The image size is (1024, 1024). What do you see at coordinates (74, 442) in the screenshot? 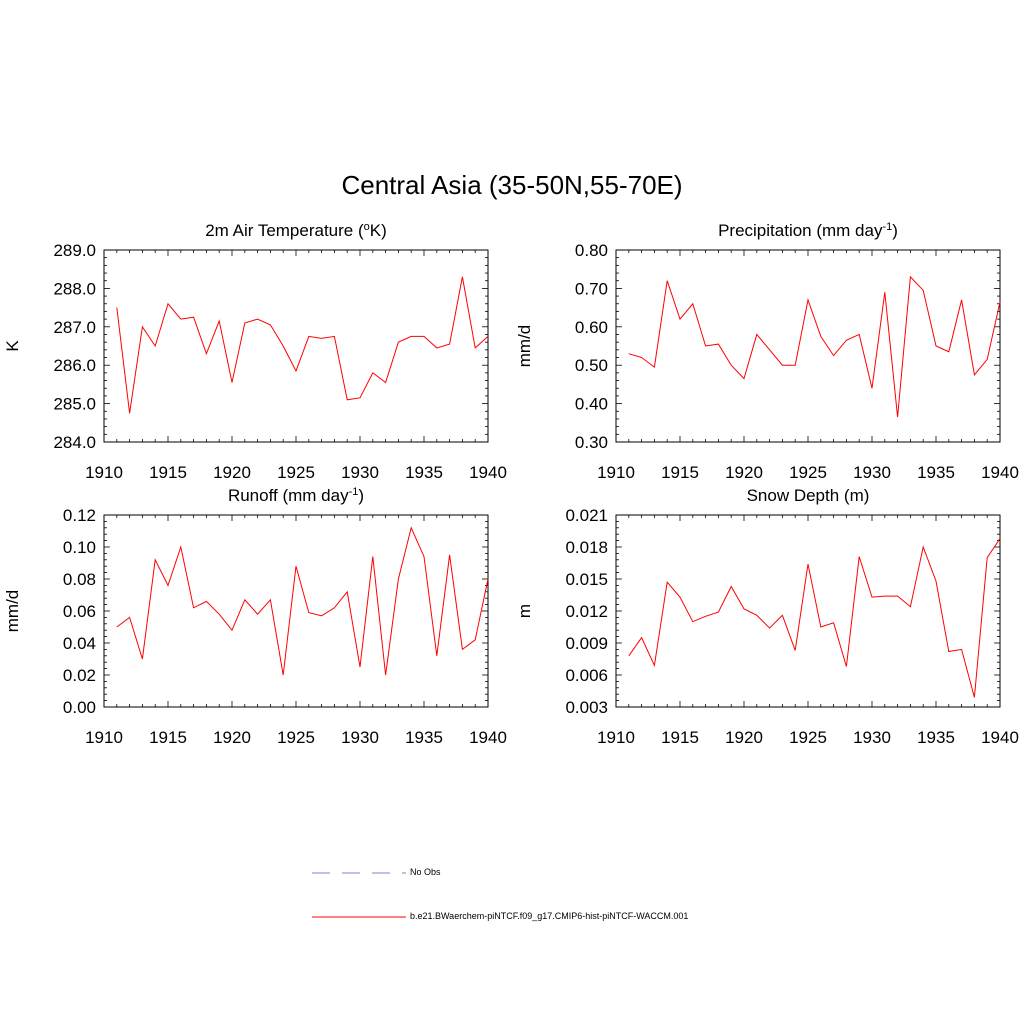
I see `y-tick-label: 284.0` at bounding box center [74, 442].